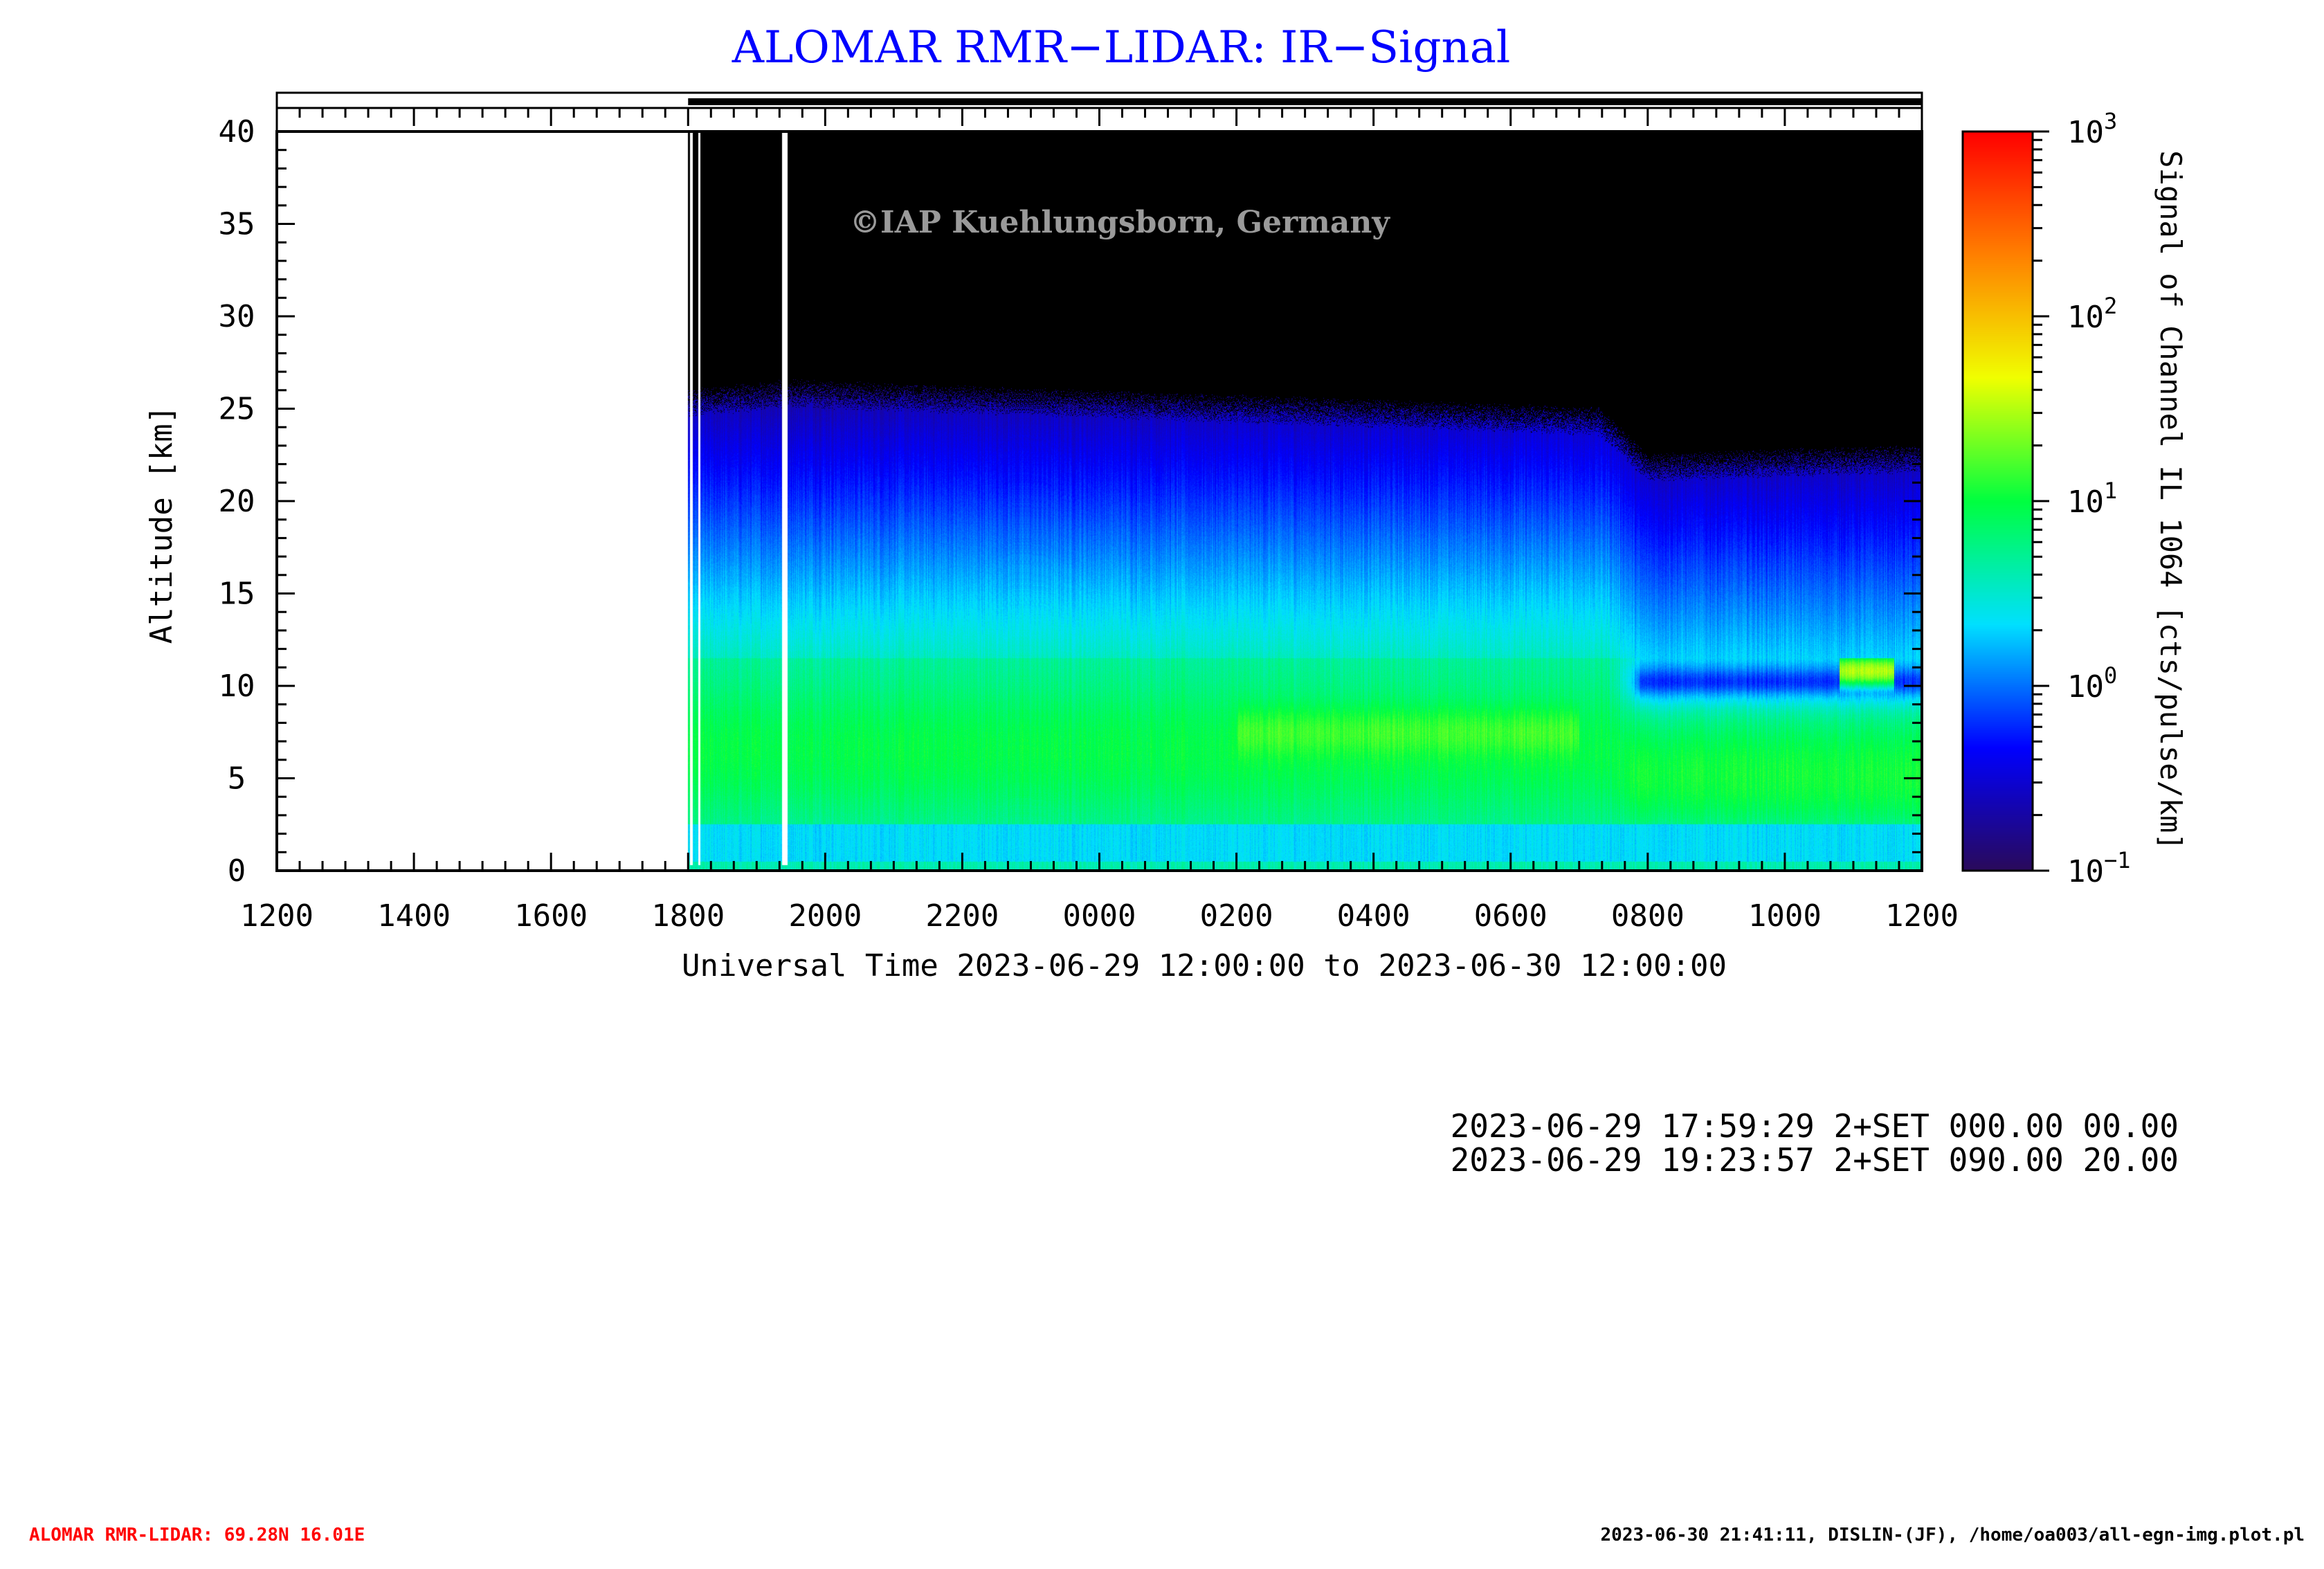 The width and height of the screenshot is (2324, 1569). What do you see at coordinates (1236, 916) in the screenshot?
I see `x-tick-label: 0200` at bounding box center [1236, 916].